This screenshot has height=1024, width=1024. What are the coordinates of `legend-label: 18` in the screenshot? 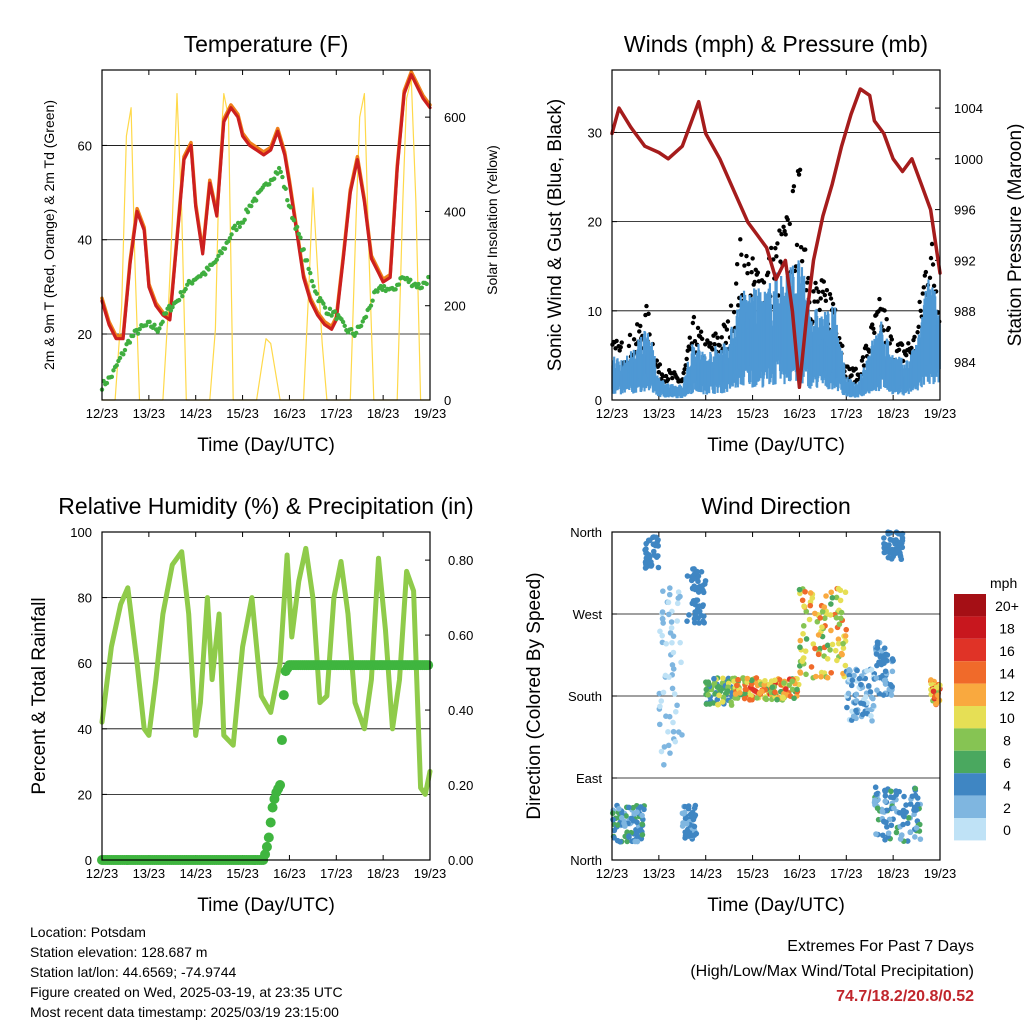 It's located at (1007, 629).